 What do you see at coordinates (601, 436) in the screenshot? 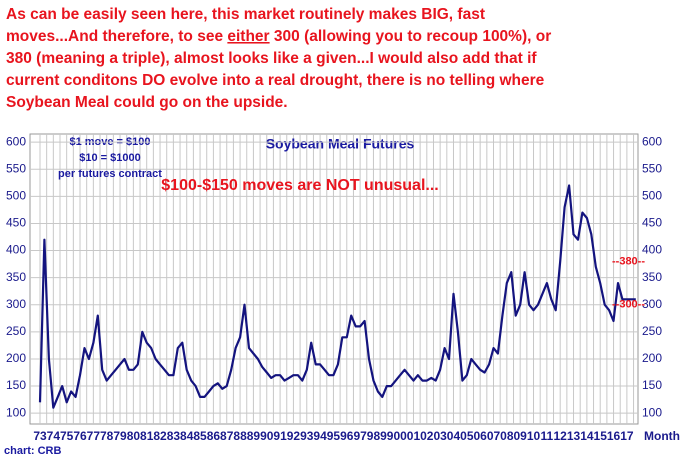
I see `x-tick-label: 15` at bounding box center [601, 436].